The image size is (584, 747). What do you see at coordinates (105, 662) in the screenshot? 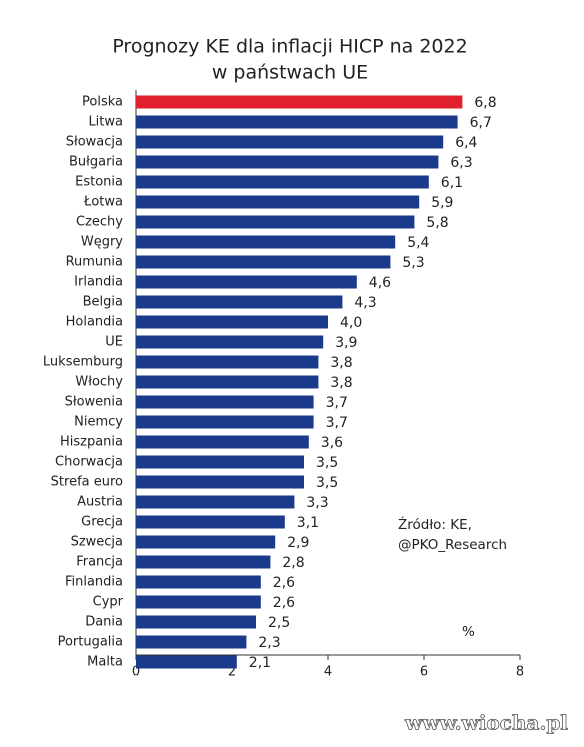
I see `category-label: Malta` at bounding box center [105, 662].